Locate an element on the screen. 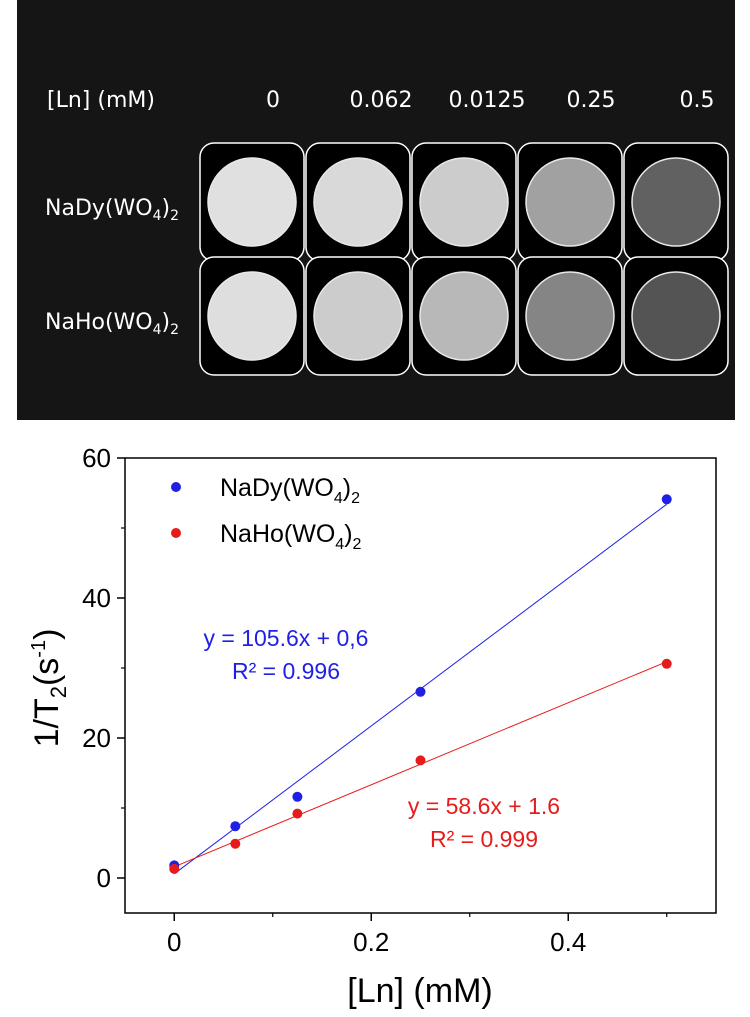  fit-r2-nady: R² = 0.996 is located at coordinates (286, 671).